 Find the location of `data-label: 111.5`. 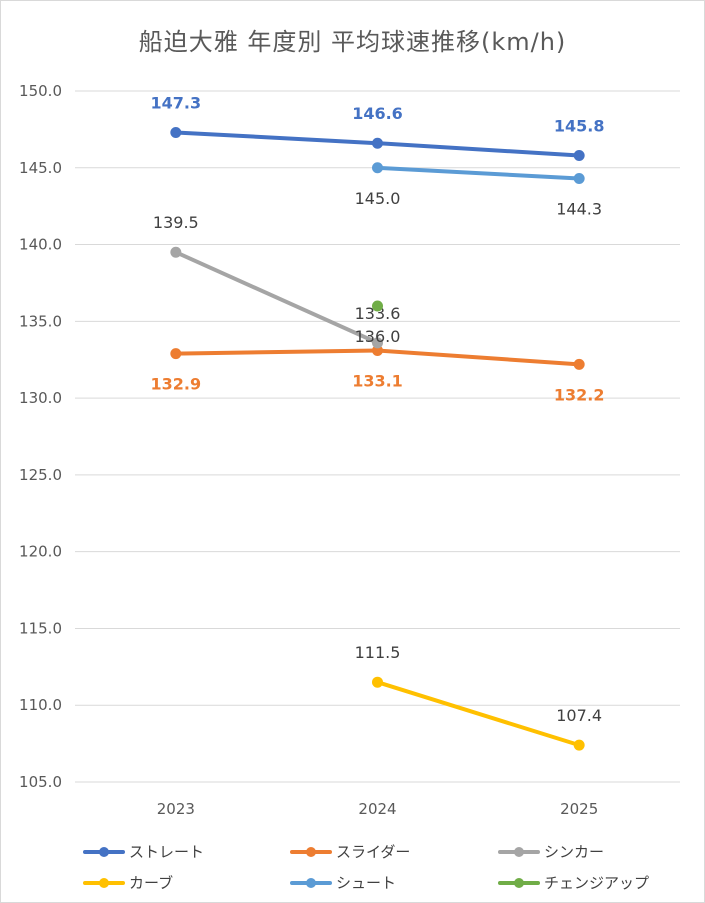

data-label: 111.5 is located at coordinates (378, 652).